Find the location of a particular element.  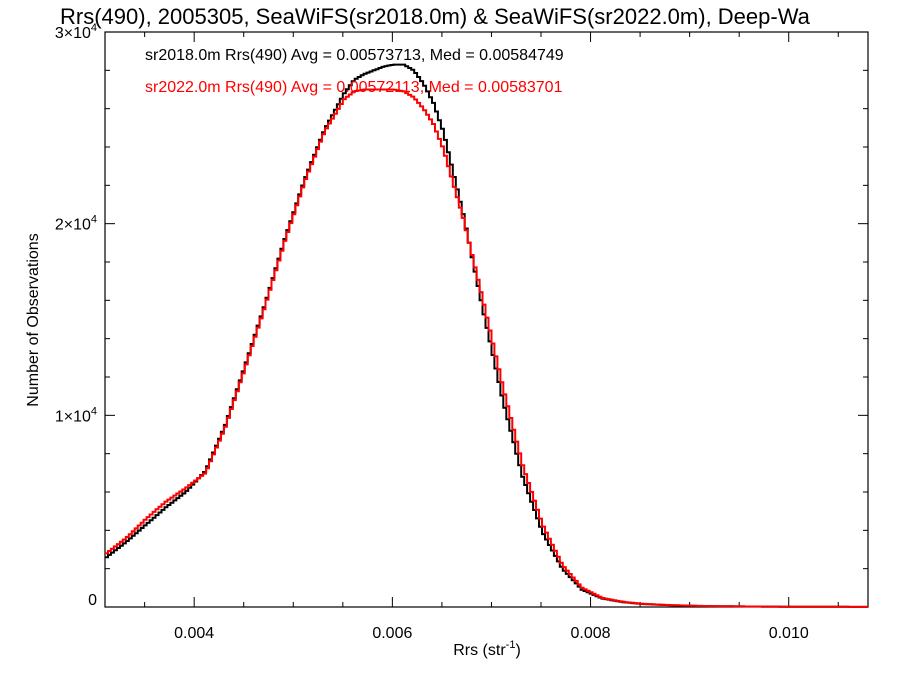

x-axis-label: Rrs (str-1) is located at coordinates (487, 649).